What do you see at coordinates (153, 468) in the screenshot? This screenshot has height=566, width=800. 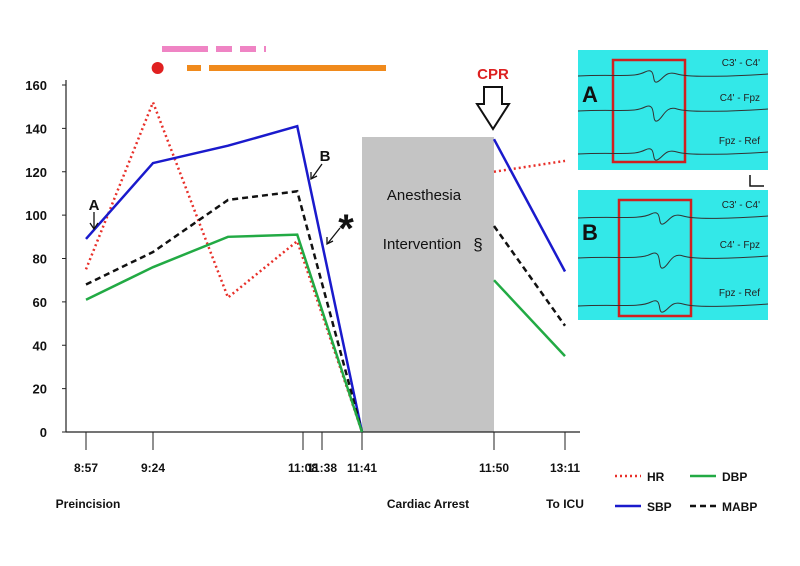 I see `x-tick-label-1: 9:24` at bounding box center [153, 468].